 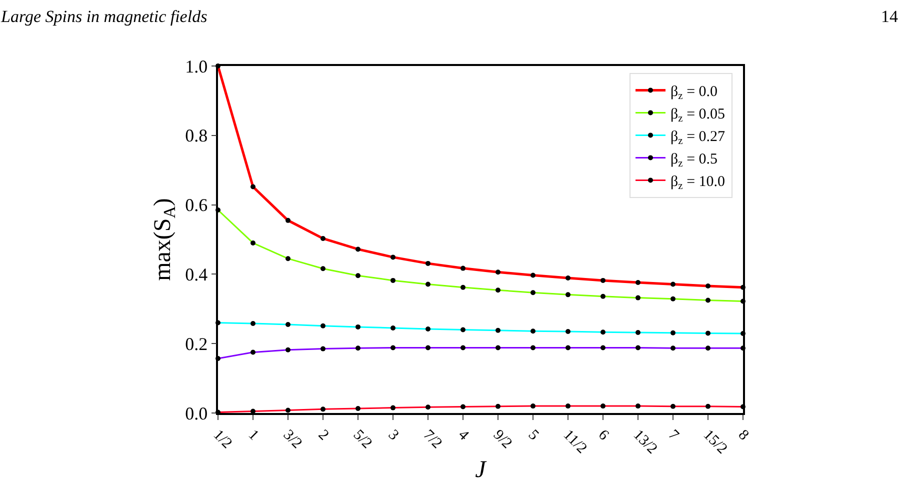 I want to click on x-tick-label: 5, so click(x=533, y=435).